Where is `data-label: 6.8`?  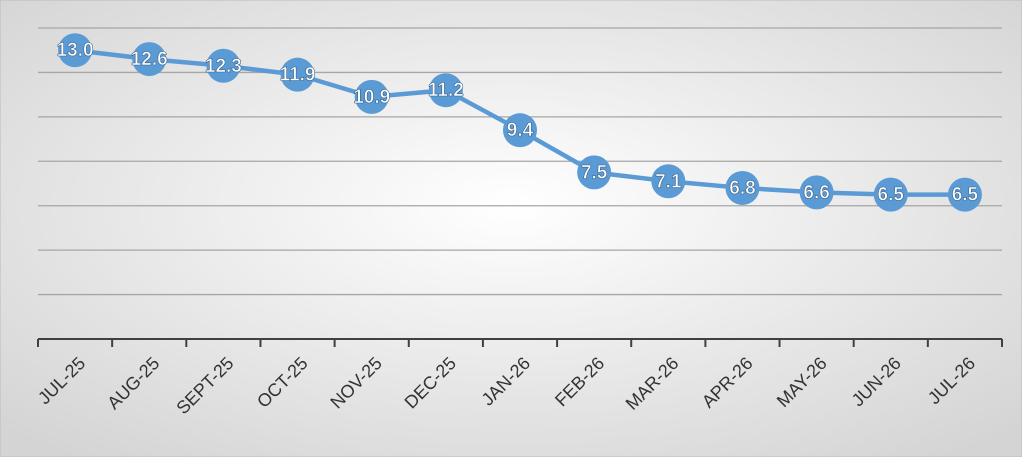
data-label: 6.8 is located at coordinates (742, 188).